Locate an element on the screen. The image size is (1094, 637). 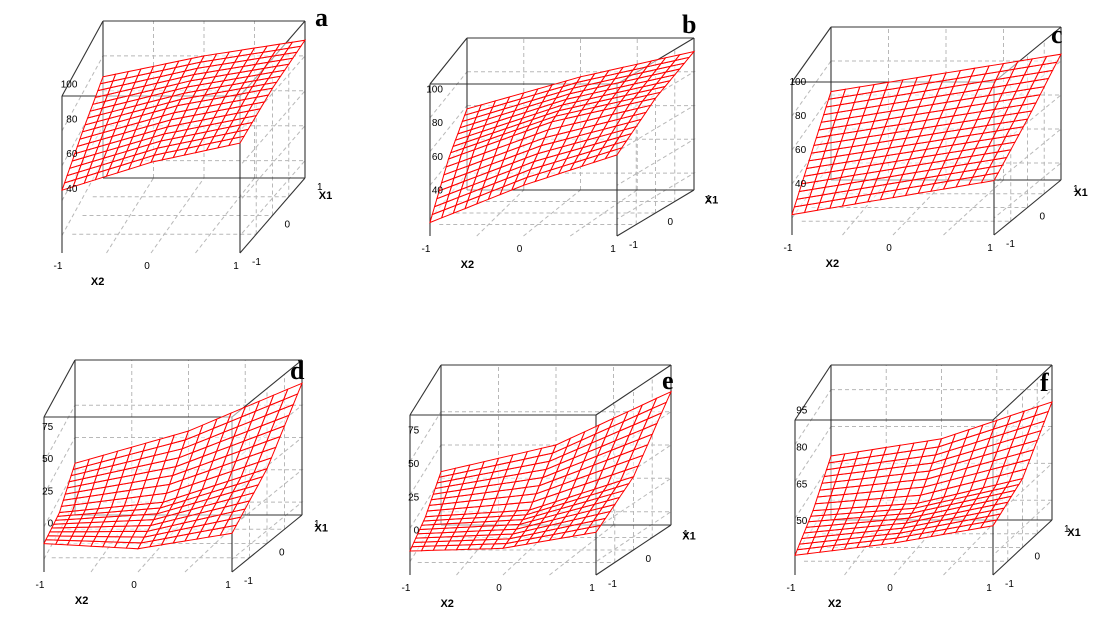
surface-plot-b: 40 60 80 100 -1 0 1 -1 0 1 X2 X1 is located at coordinates (570, 154).